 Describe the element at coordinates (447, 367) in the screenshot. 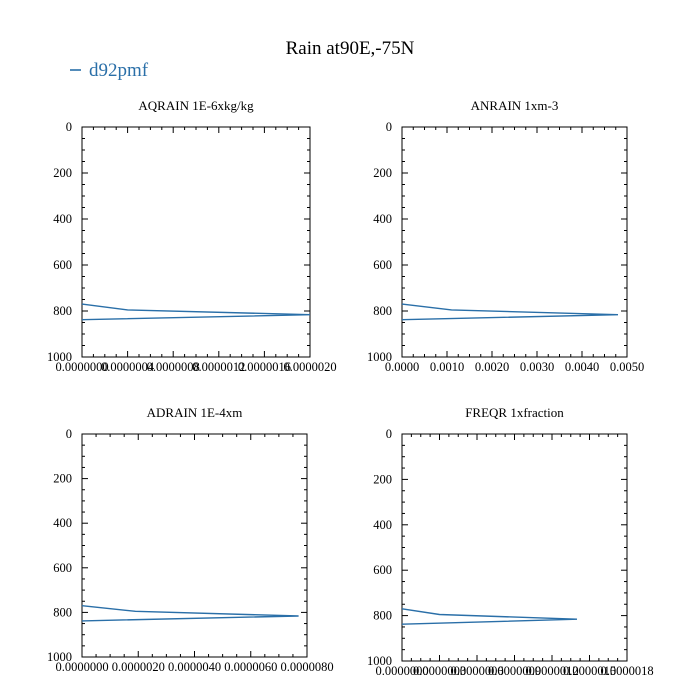

I see `x-tick-label: 0.0010` at that location.